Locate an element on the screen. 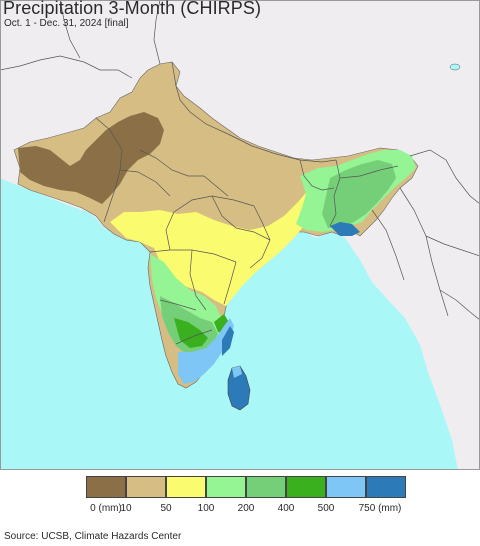 This screenshot has width=480, height=546. legend-label-6: 500 is located at coordinates (326, 508).